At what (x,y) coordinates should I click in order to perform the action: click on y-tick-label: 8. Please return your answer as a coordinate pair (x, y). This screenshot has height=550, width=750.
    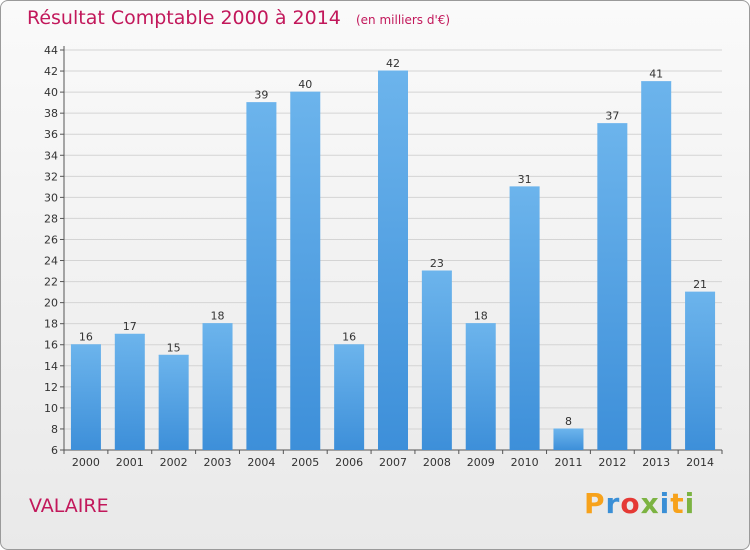
    Looking at the image, I should click on (54, 429).